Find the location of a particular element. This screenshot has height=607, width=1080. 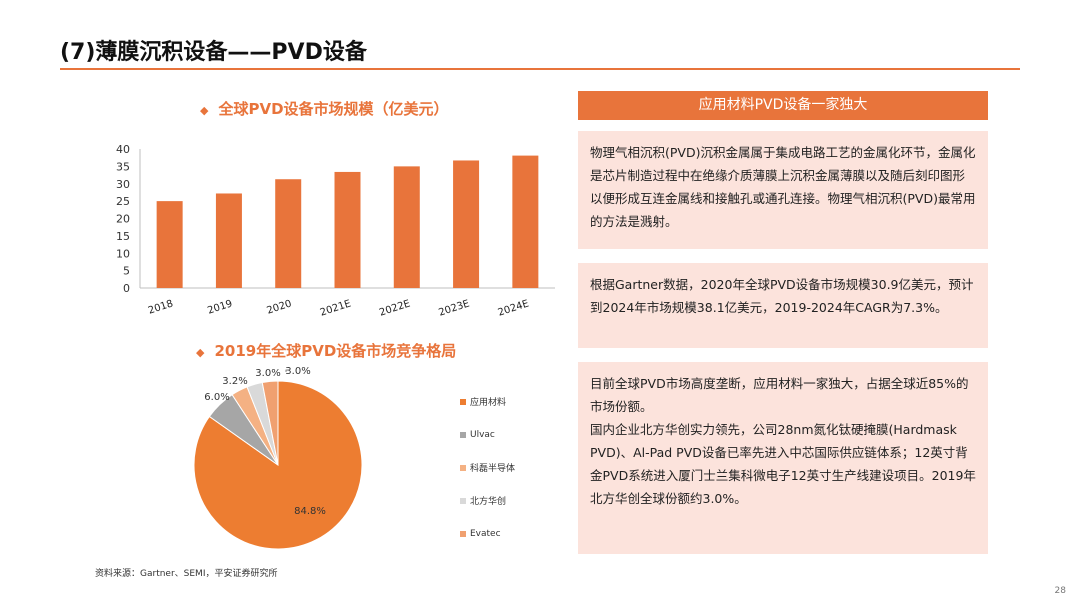

paragraph: 目前全球PVD市场高度垄断，应用材料一家独大，占据全球近85%的市场份额。 is located at coordinates (779, 395).